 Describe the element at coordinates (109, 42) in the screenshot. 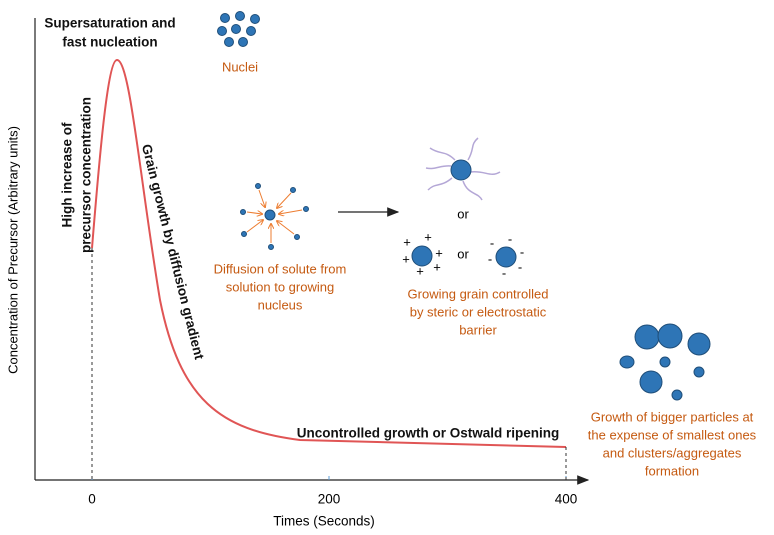

I see `annotation: fast nucleation` at that location.